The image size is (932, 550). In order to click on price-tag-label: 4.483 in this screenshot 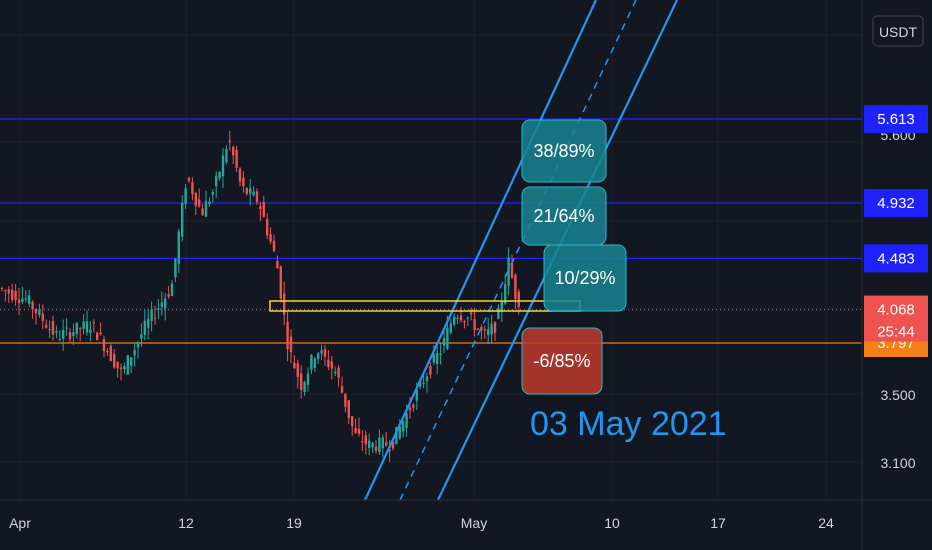, I will do `click(896, 258)`.